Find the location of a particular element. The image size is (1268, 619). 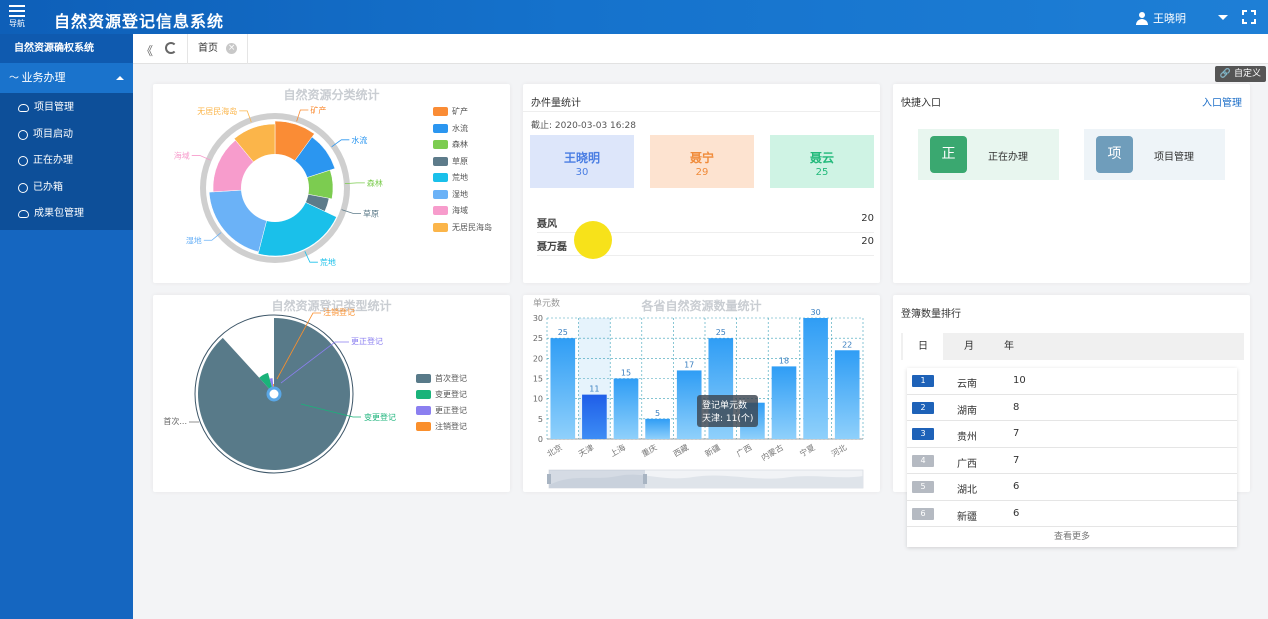

sidebar-item-in-progress: 正在办理 is located at coordinates (66, 161).